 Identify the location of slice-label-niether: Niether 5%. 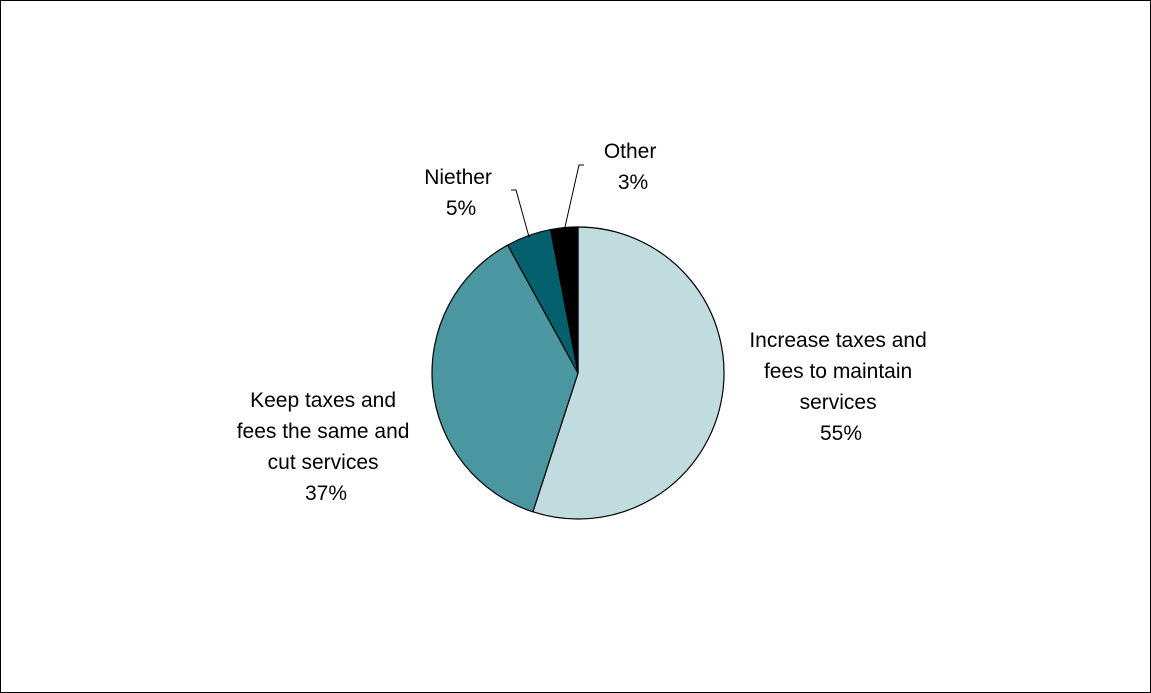
(461, 193).